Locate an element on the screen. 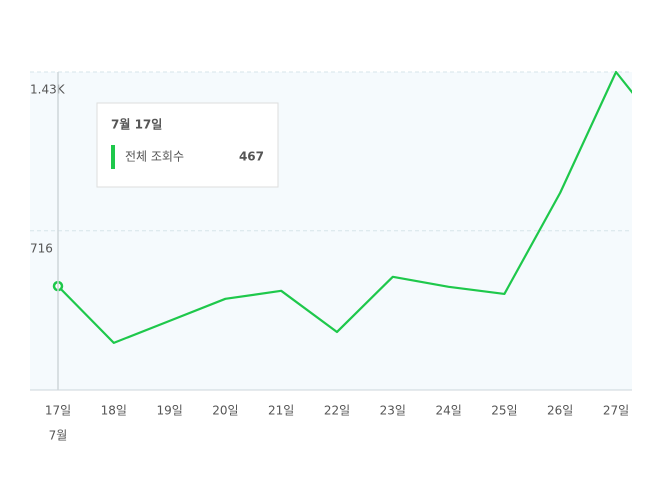 This screenshot has height=488, width=652. tooltip-title: 7월 17일 is located at coordinates (136, 124).